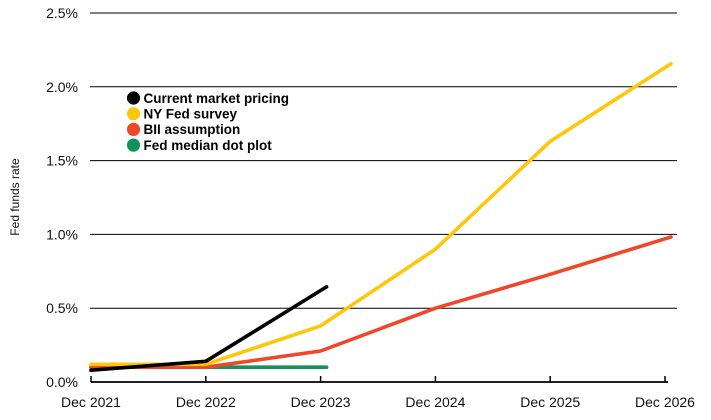  I want to click on y-axis-title: Fed funds rate, so click(15, 197).